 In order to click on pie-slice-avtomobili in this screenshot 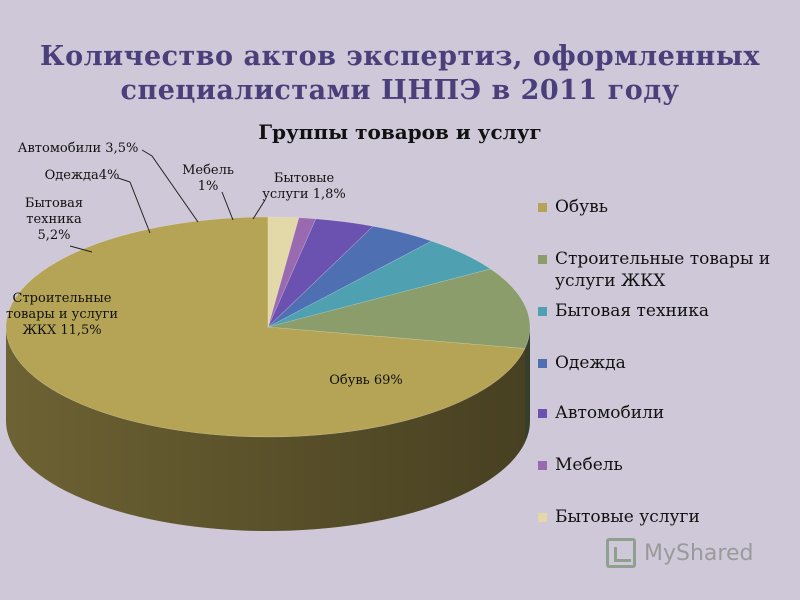, I will do `click(320, 273)`.